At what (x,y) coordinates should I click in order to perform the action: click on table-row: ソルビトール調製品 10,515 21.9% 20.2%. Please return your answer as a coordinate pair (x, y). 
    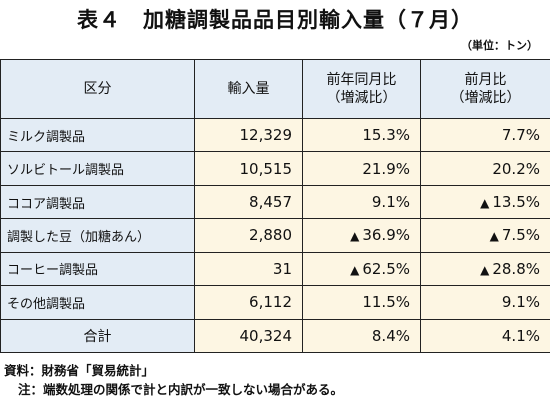
    Looking at the image, I should click on (275, 168).